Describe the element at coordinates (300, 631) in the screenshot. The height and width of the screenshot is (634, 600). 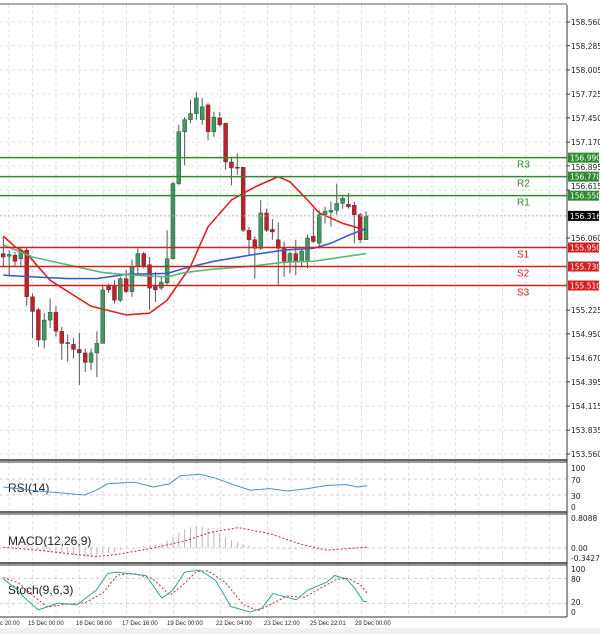
I see `bottom-bar` at that location.